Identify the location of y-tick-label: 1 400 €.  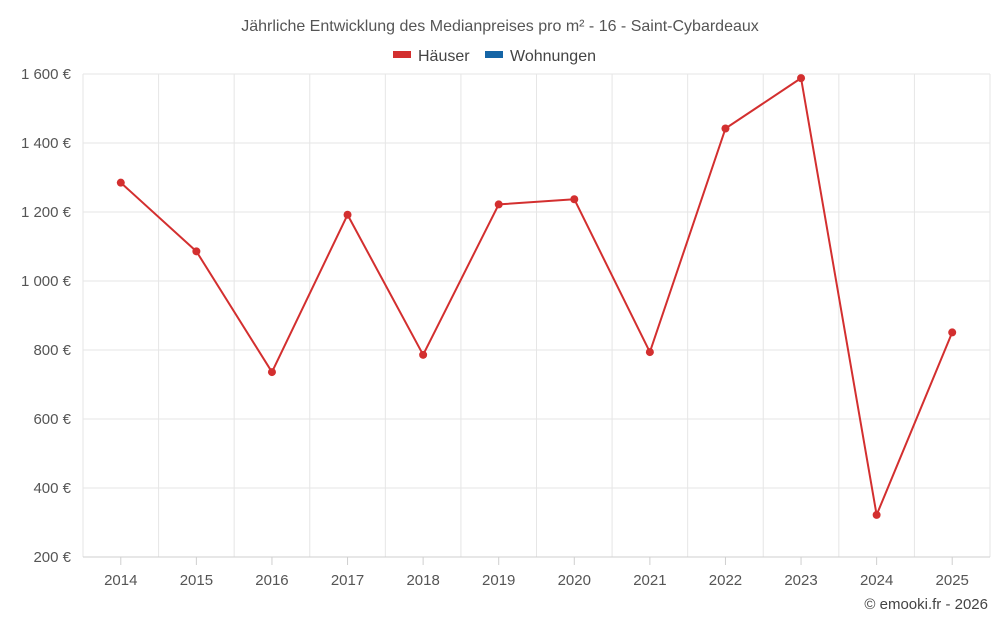
(46, 143).